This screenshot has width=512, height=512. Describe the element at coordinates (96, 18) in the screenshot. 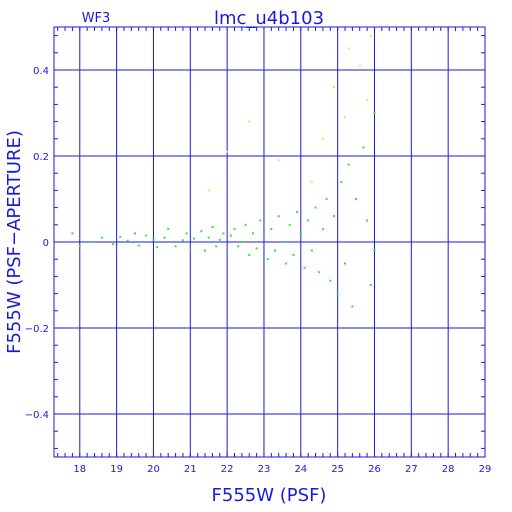

I see `subtitle: WF3` at that location.